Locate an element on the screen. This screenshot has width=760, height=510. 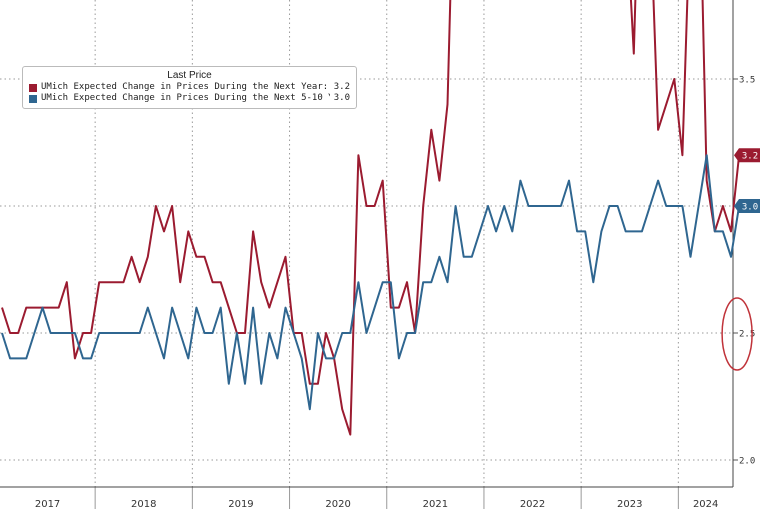
y-tick-label: 2.5 is located at coordinates (747, 335).